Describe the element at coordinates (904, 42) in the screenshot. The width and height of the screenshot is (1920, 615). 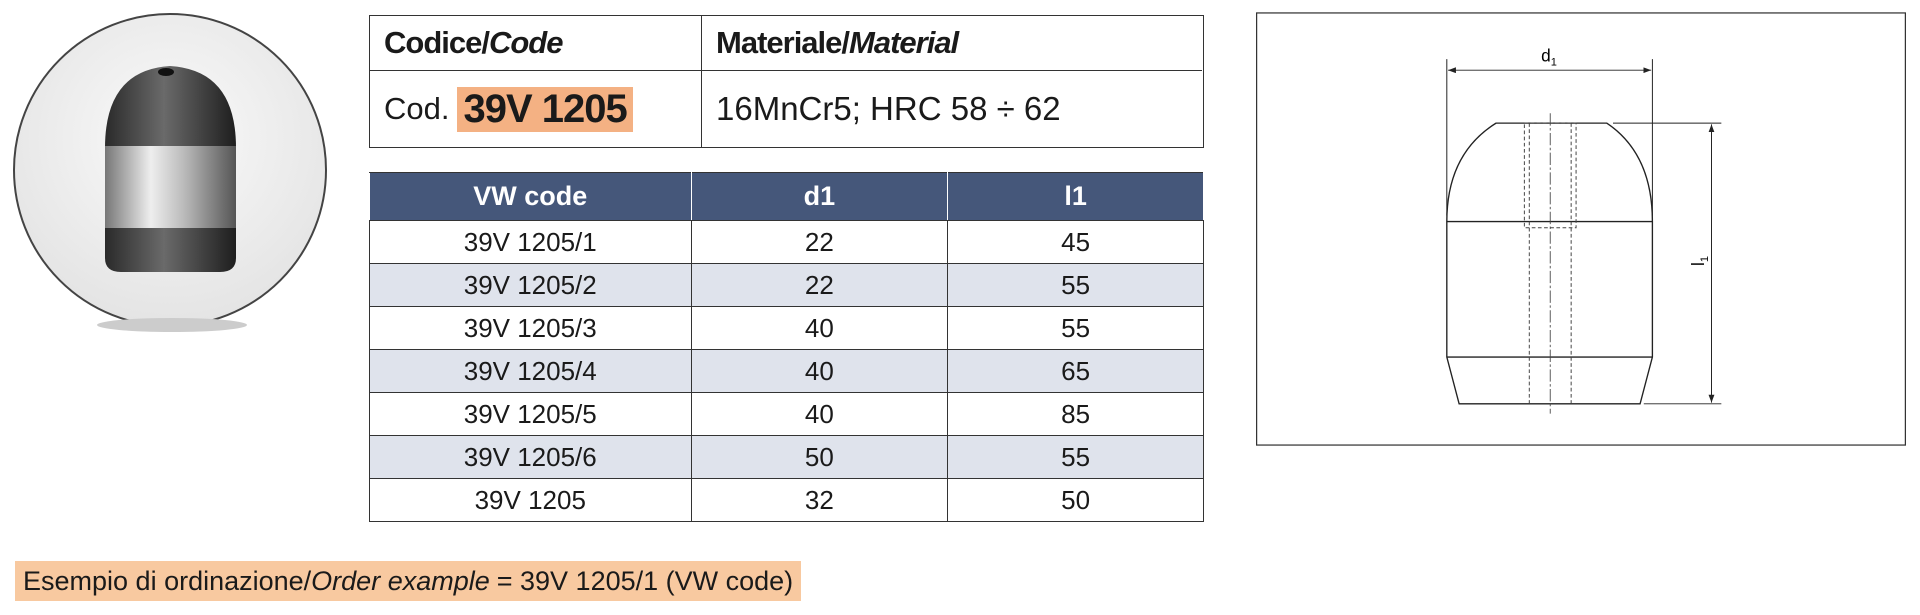
I see `label-en: Material` at that location.